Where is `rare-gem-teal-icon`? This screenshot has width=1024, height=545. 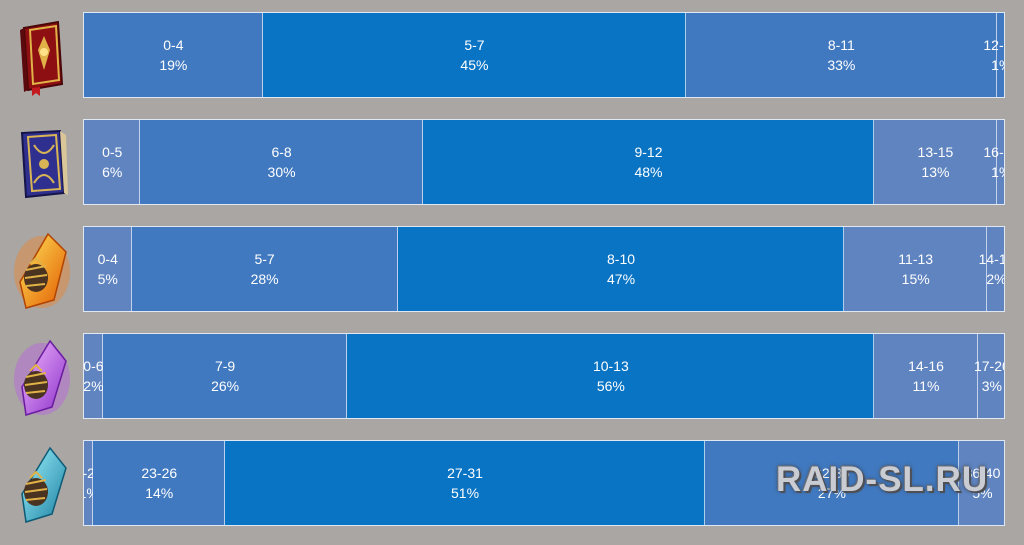 rare-gem-teal-icon is located at coordinates (42, 484).